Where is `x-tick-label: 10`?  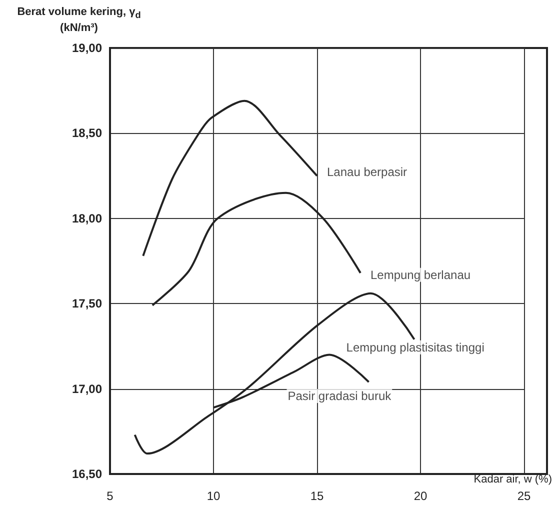 x-tick-label: 10 is located at coordinates (213, 496).